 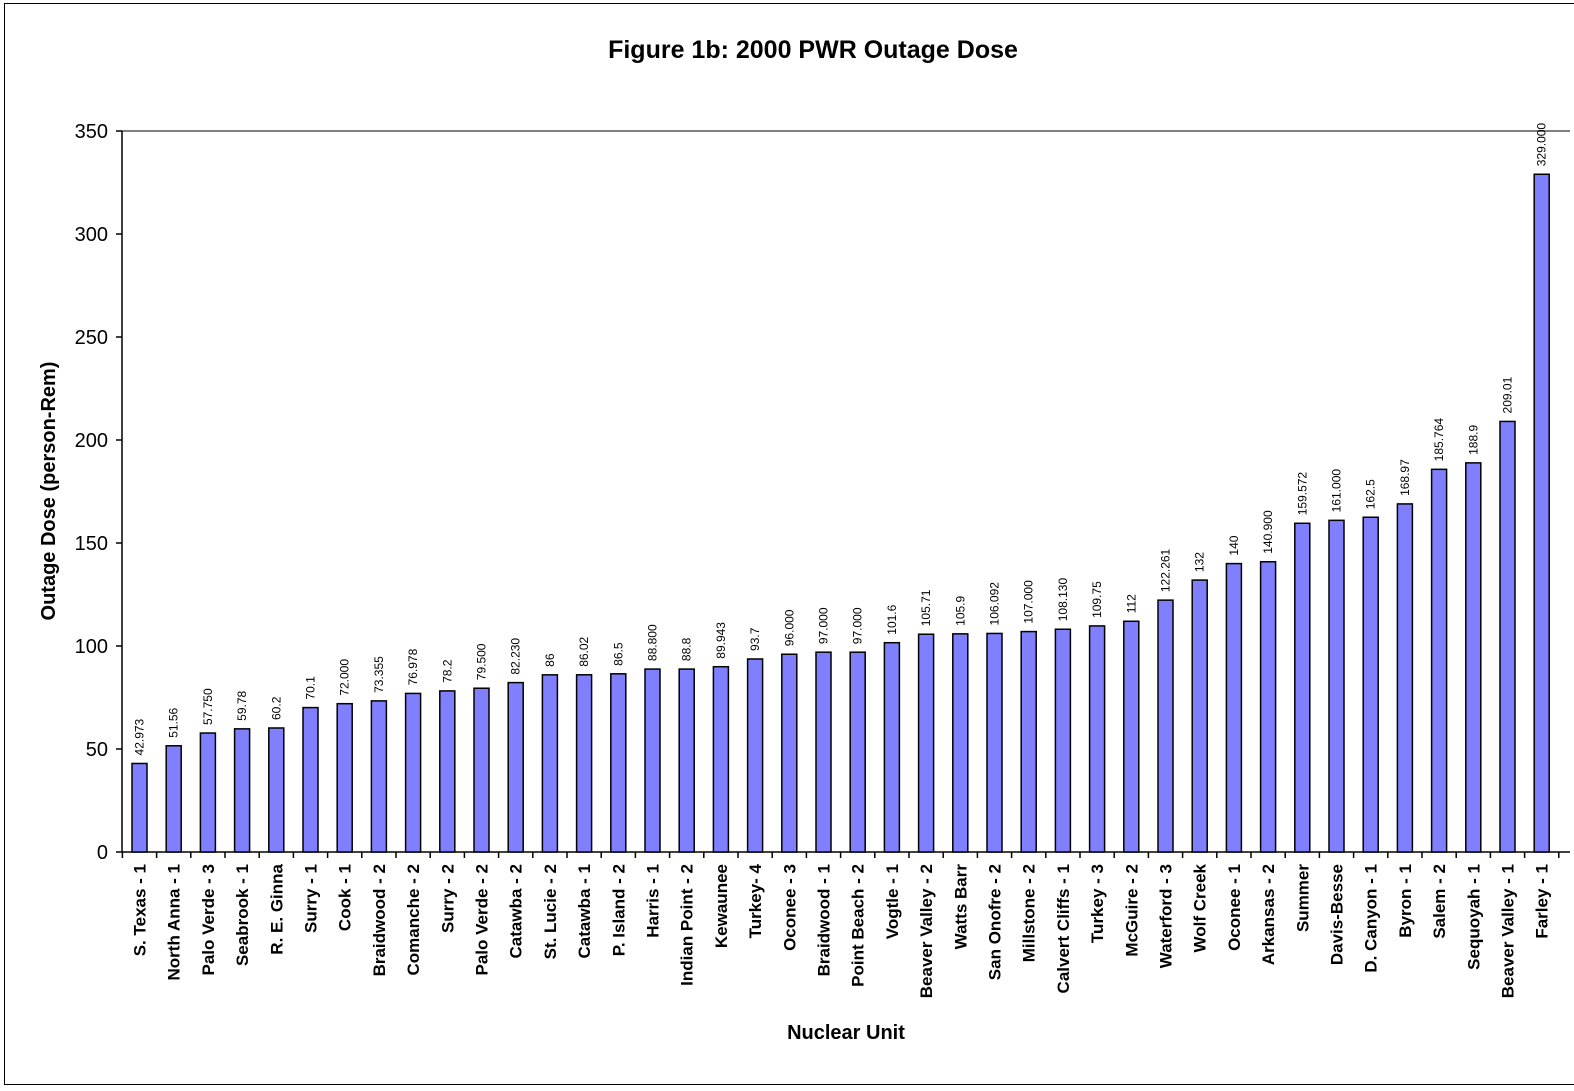 What do you see at coordinates (91, 647) in the screenshot?
I see `y-tick-label: 100` at bounding box center [91, 647].